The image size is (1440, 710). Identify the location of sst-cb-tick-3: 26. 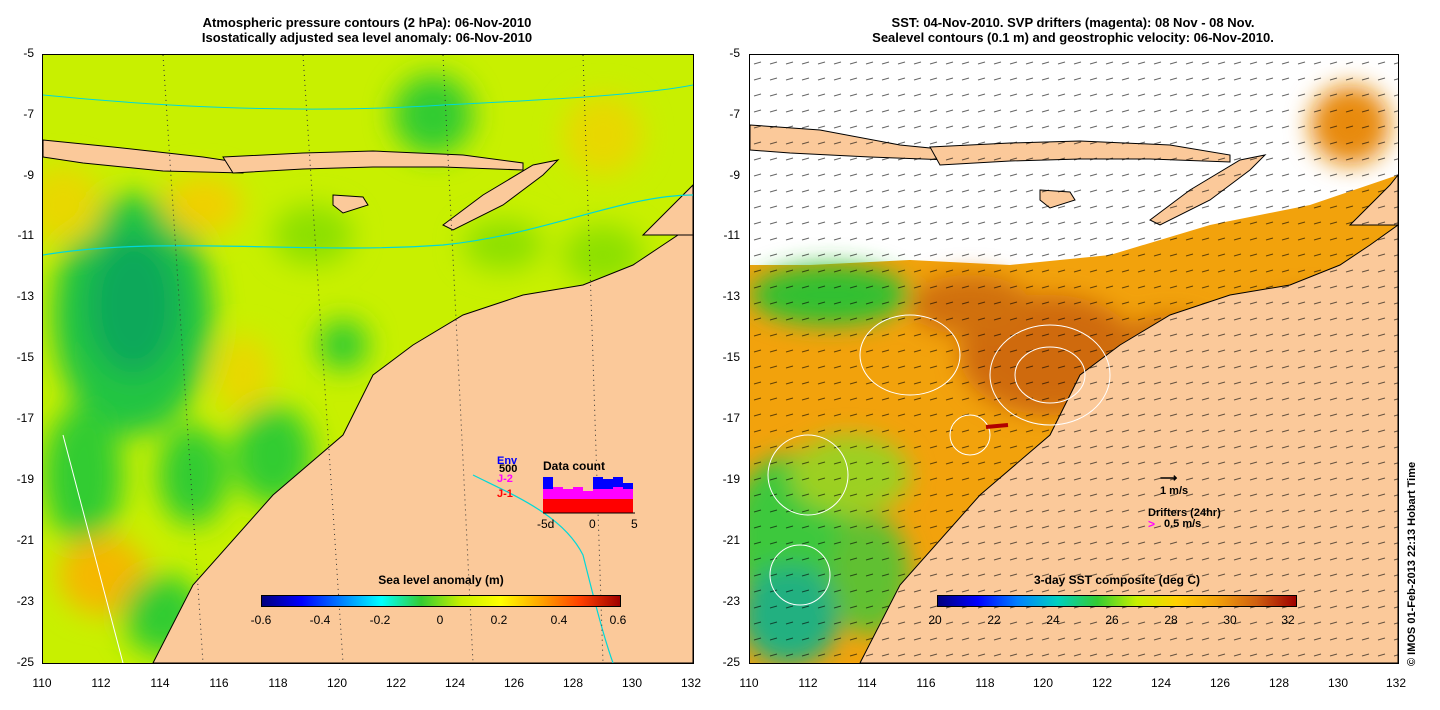
(1112, 620).